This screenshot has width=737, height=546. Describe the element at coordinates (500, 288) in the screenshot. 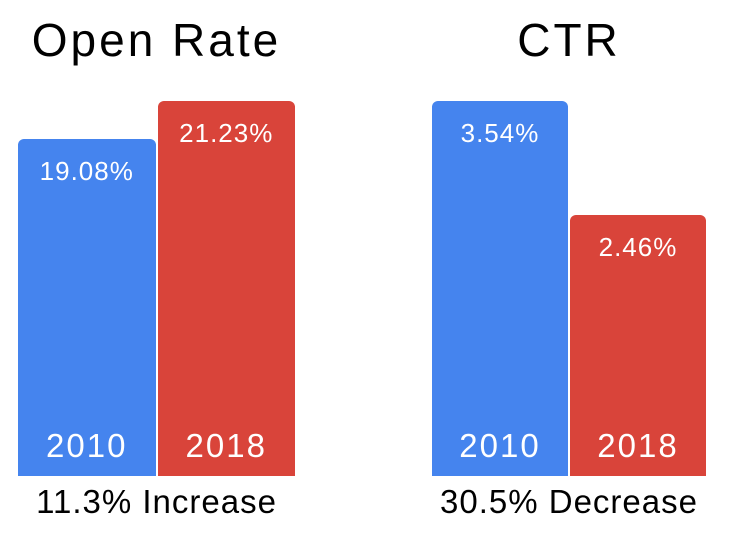

I see `ctr-bar-2010: 3.54% 2010` at that location.